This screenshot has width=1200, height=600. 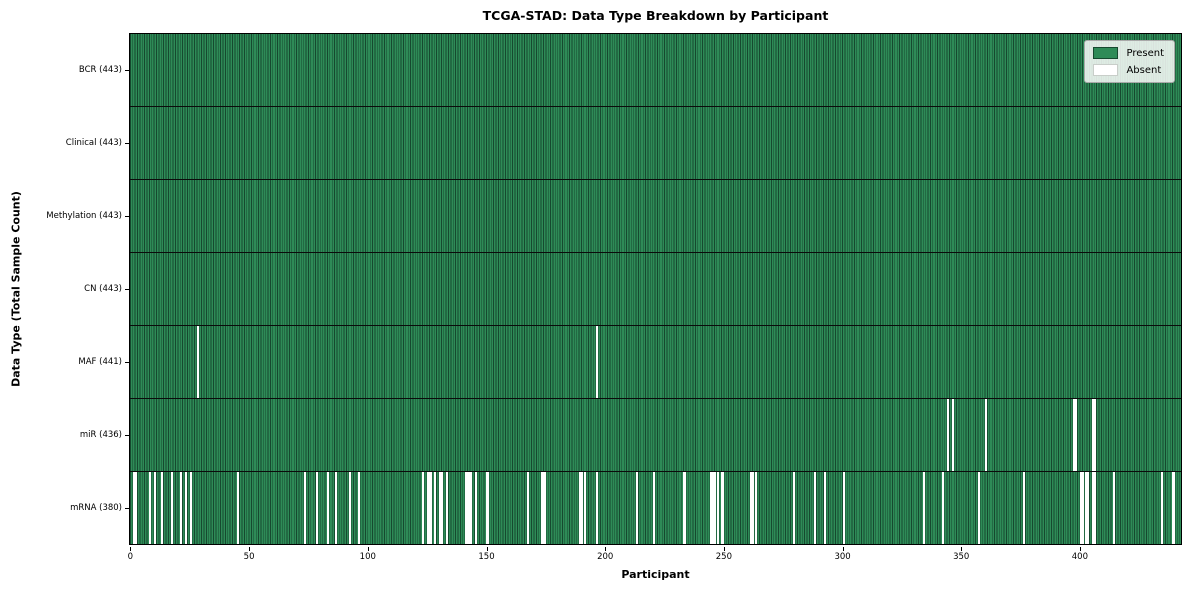 What do you see at coordinates (84, 215) in the screenshot?
I see `ytick-label-Methylation: Methylation (443)` at bounding box center [84, 215].